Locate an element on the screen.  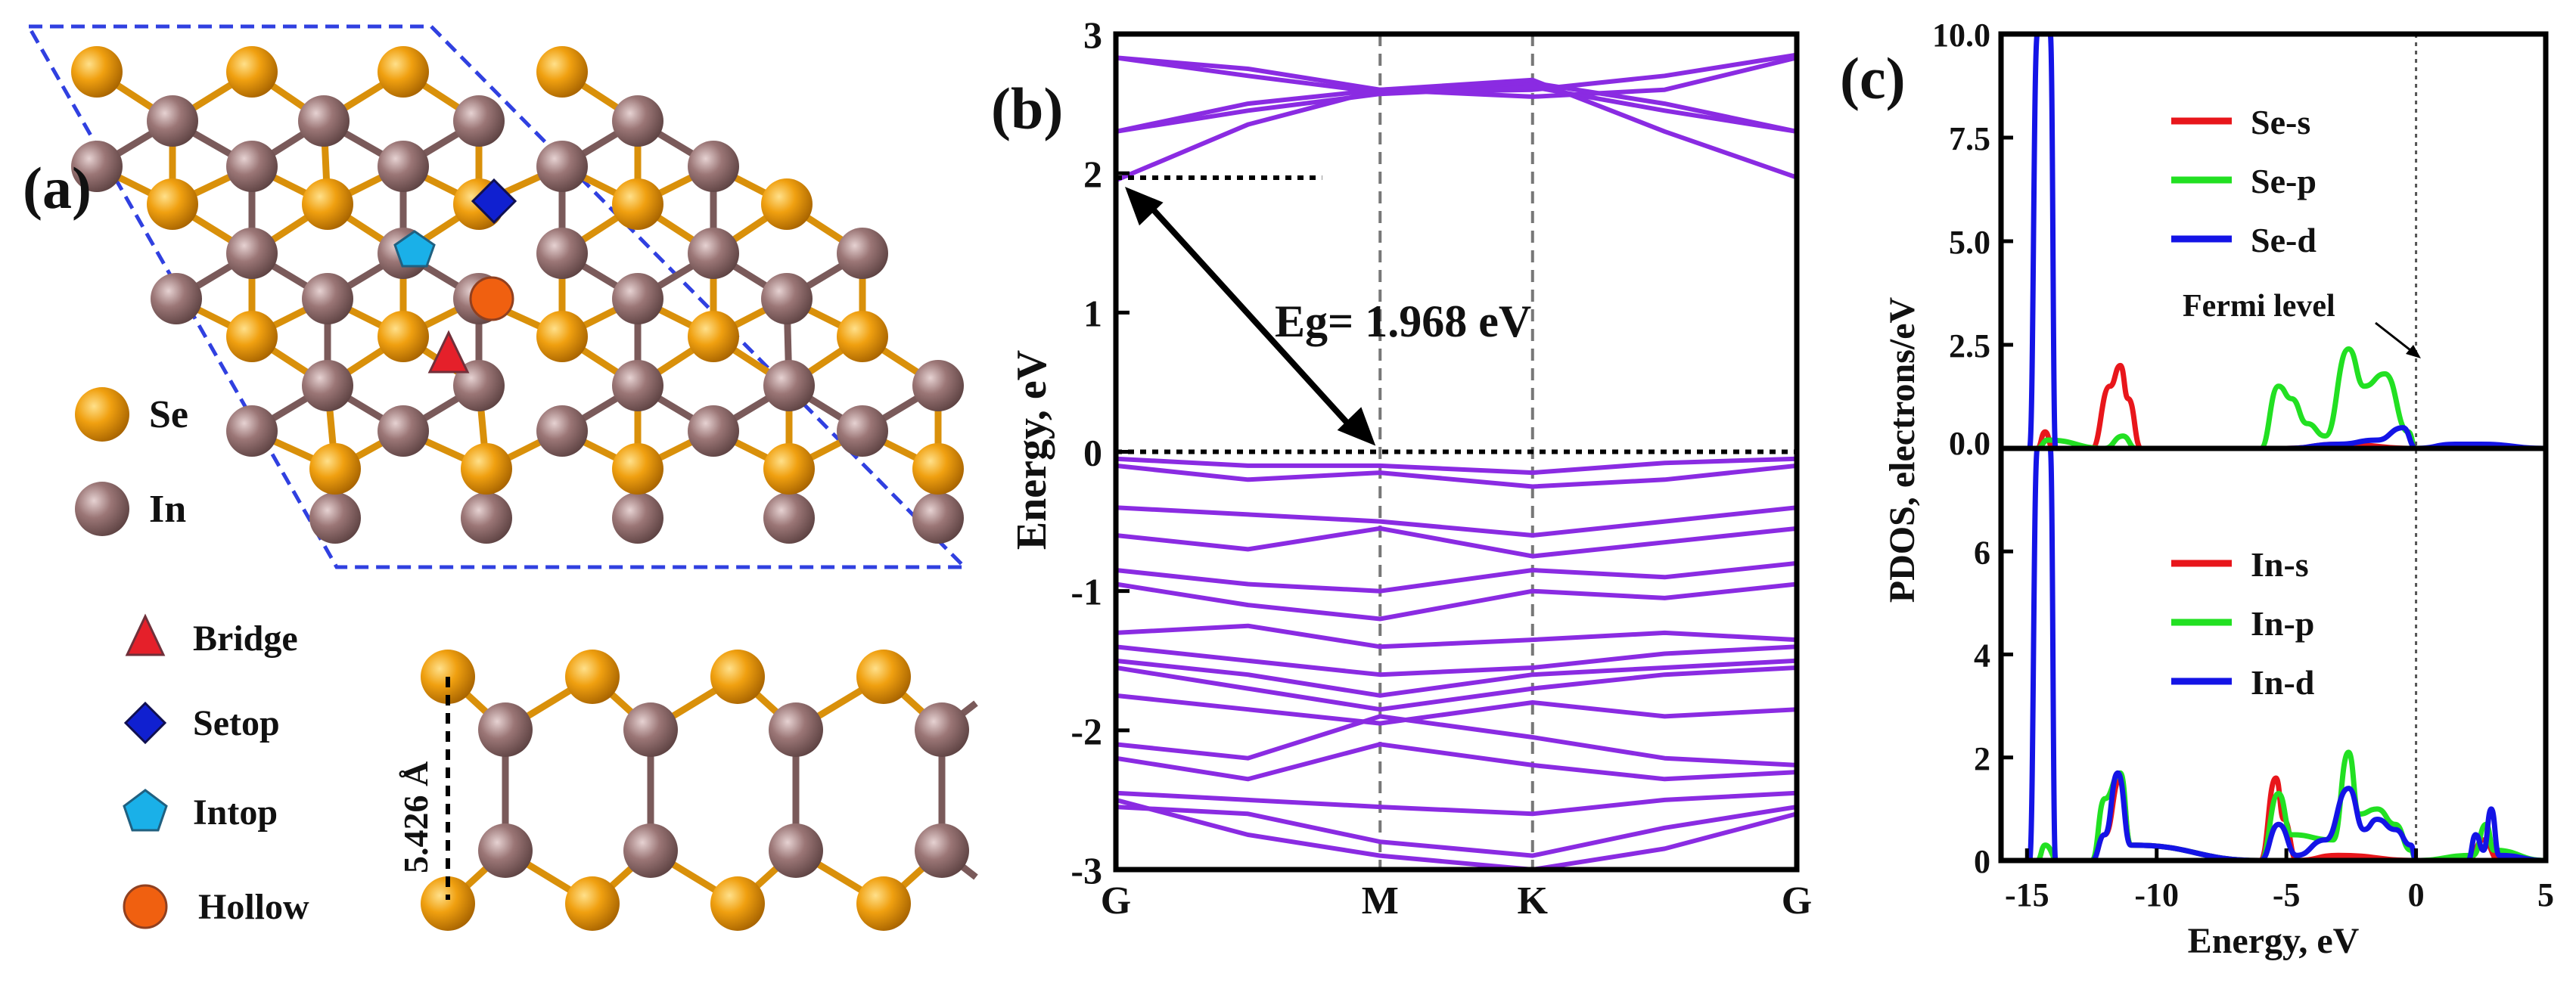
pdos-top-ytick-label: 10.0 is located at coordinates (1961, 35).